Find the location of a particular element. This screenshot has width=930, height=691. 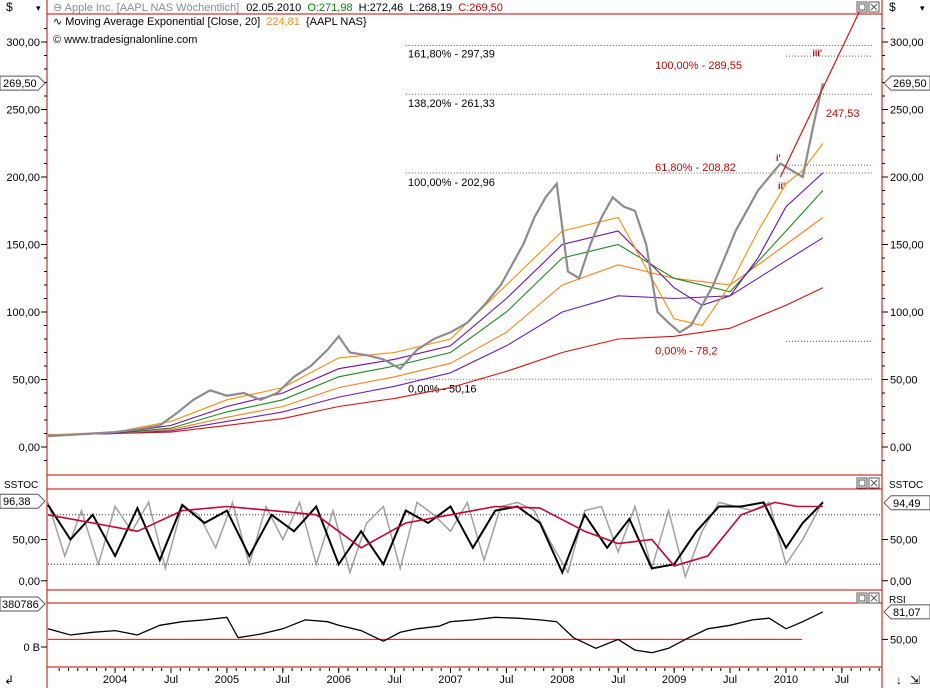

last-price-tag-right is located at coordinates (906, 83).